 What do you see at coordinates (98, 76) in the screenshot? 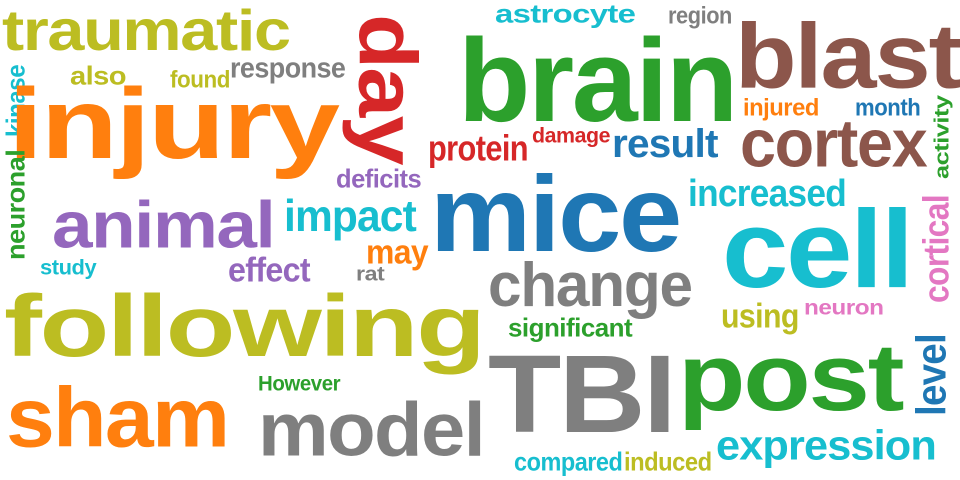
I see `word-also: also` at bounding box center [98, 76].